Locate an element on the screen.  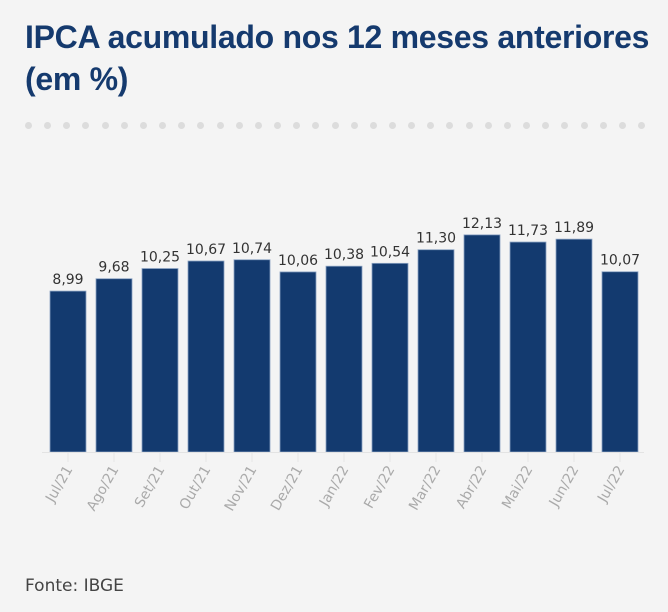
source-note: Fonte: IBGE is located at coordinates (74, 586).